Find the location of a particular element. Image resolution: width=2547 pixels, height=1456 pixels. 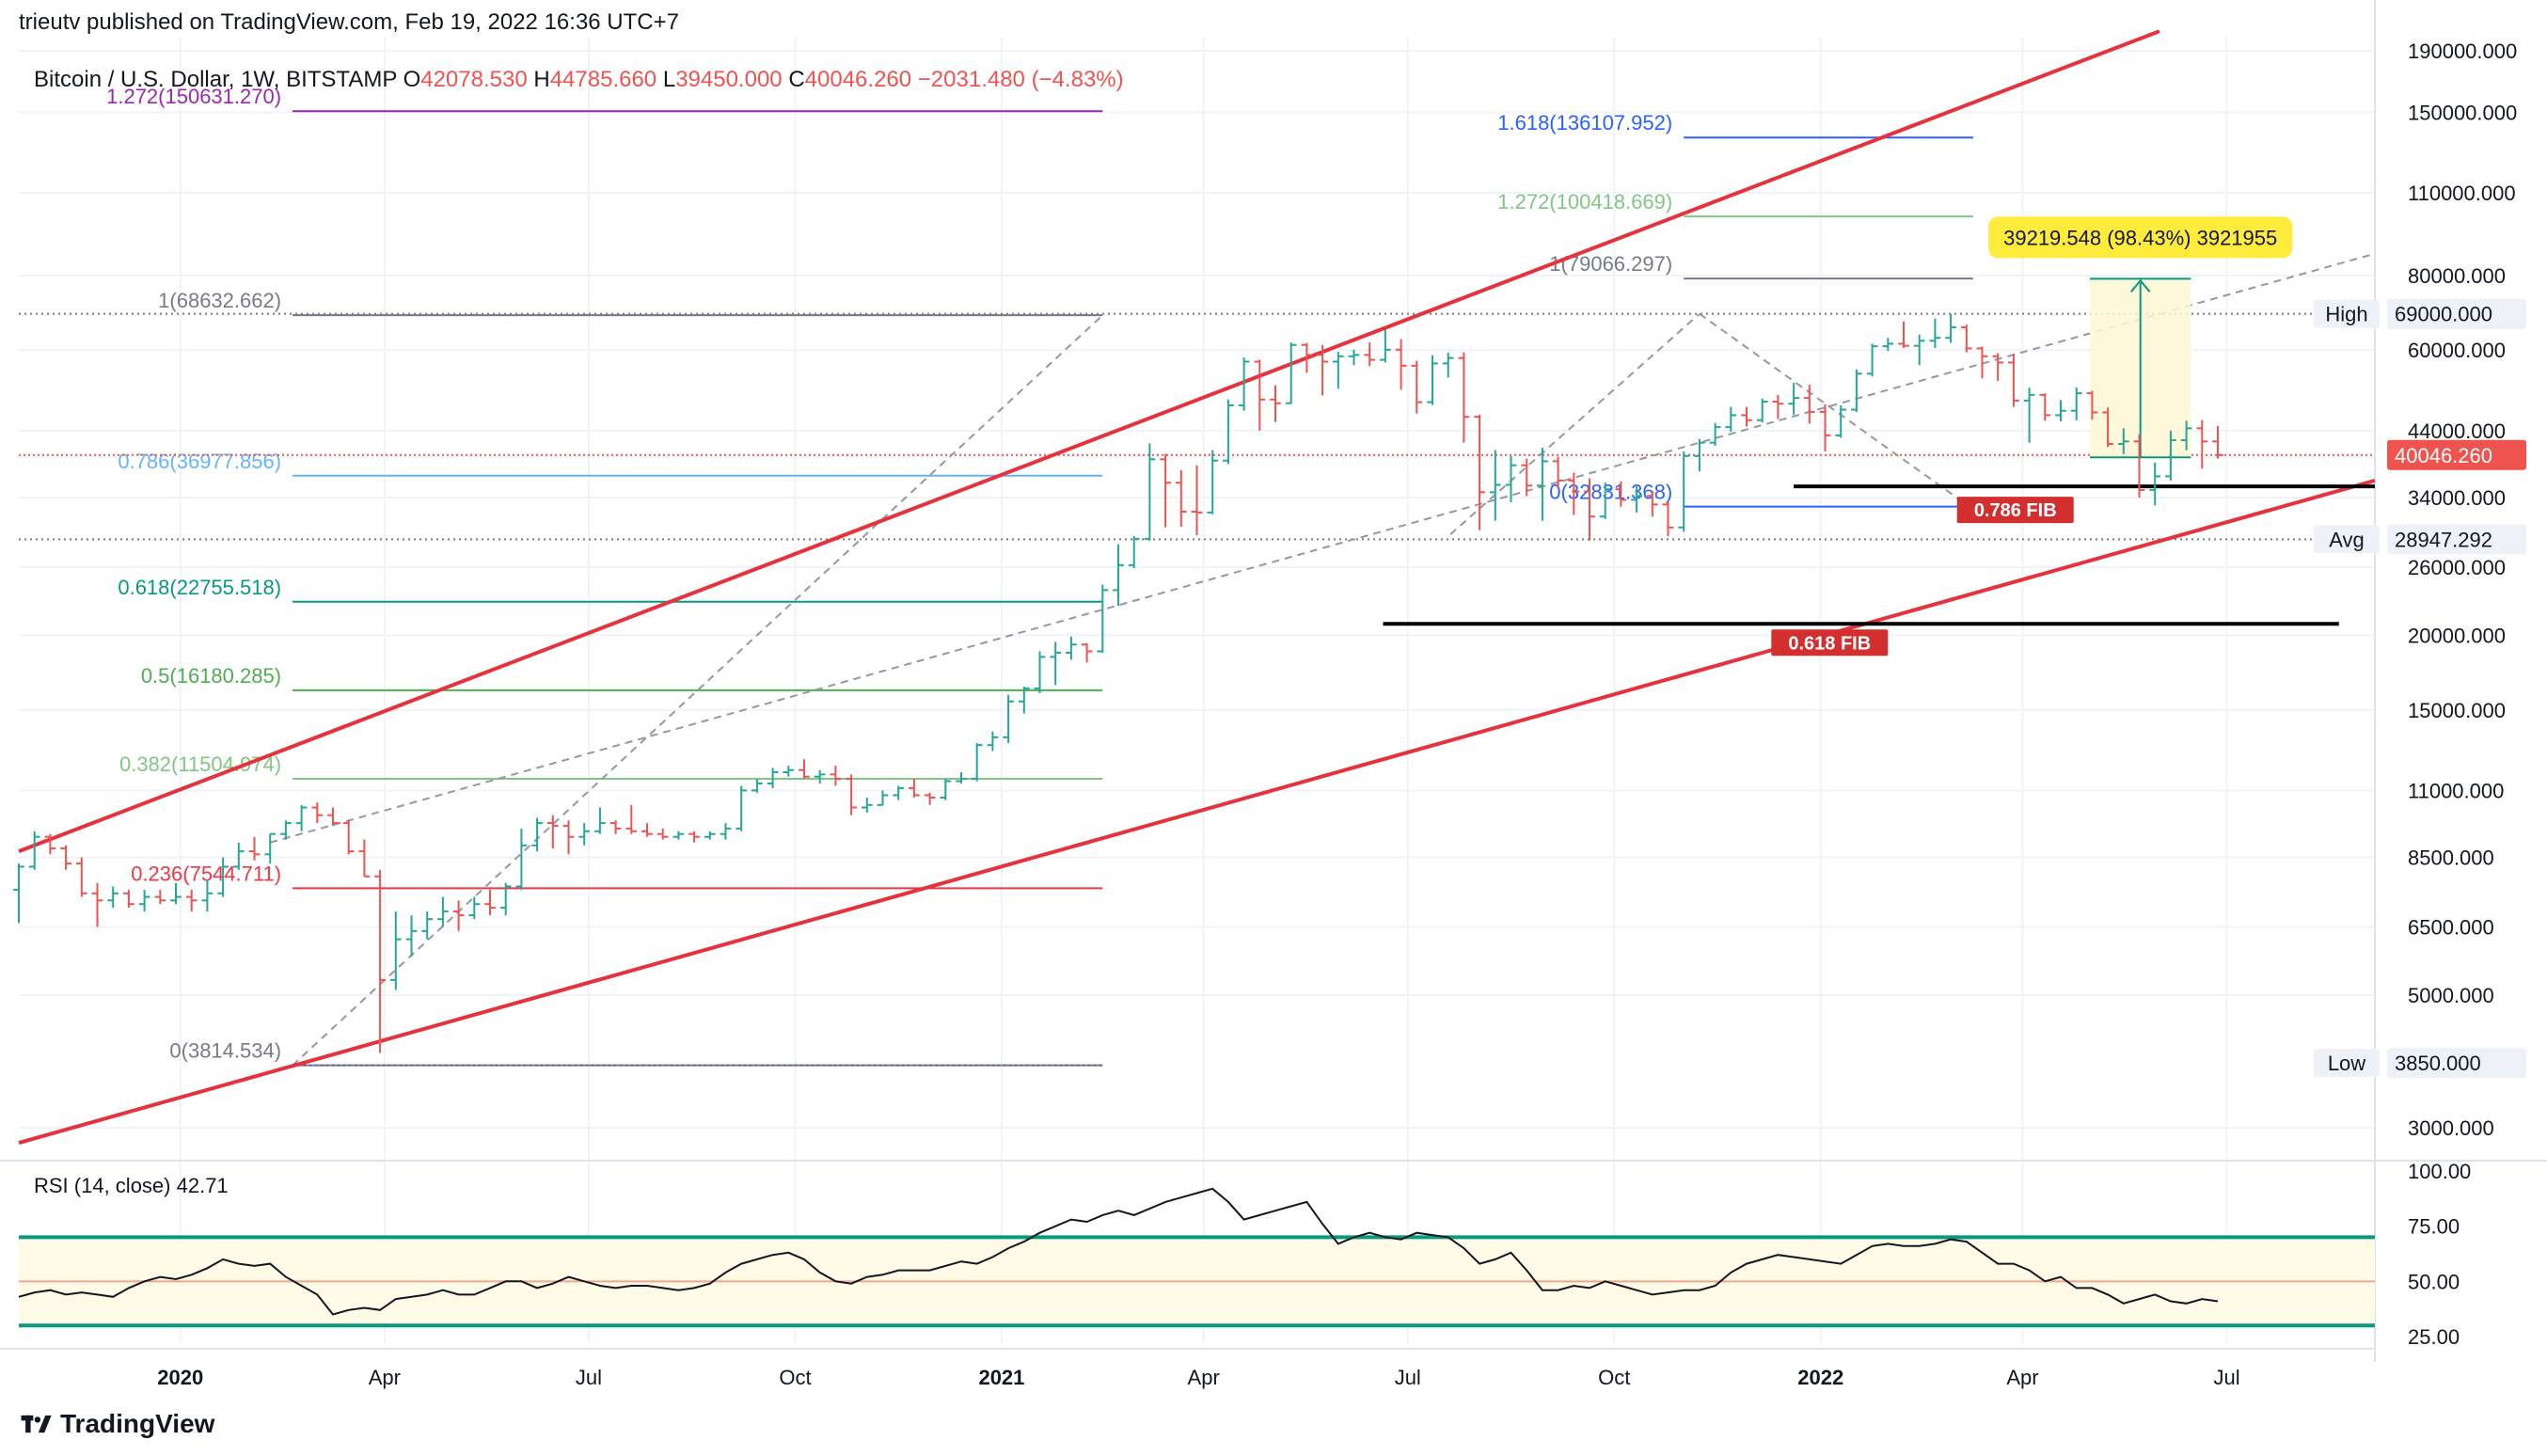

price-tick: 5000.000 is located at coordinates (2451, 995).